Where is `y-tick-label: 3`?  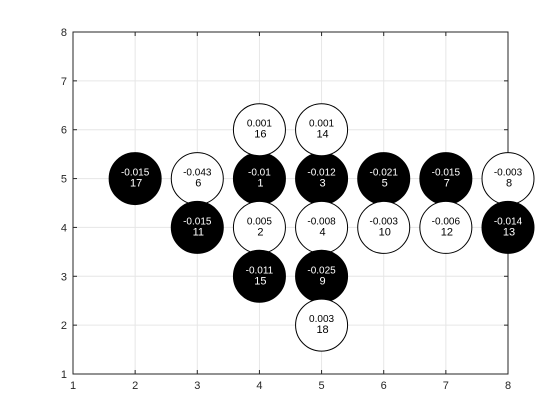
y-tick-label: 3 is located at coordinates (64, 277).